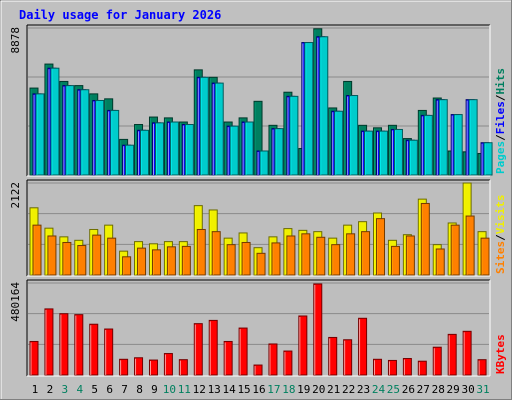 The width and height of the screenshot is (512, 400). I want to click on x-tick-day-16: 16, so click(258, 389).